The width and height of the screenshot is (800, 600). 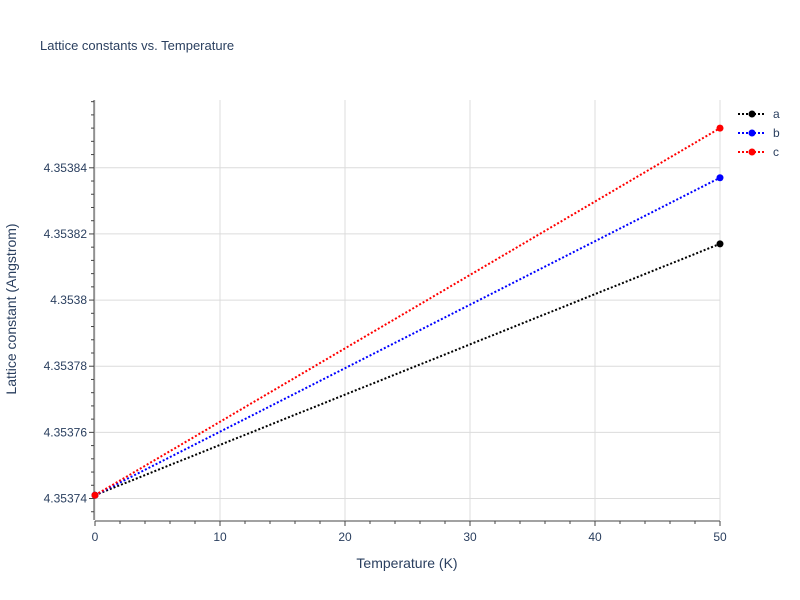 What do you see at coordinates (66, 366) in the screenshot?
I see `y-tick-label: 4.35378` at bounding box center [66, 366].